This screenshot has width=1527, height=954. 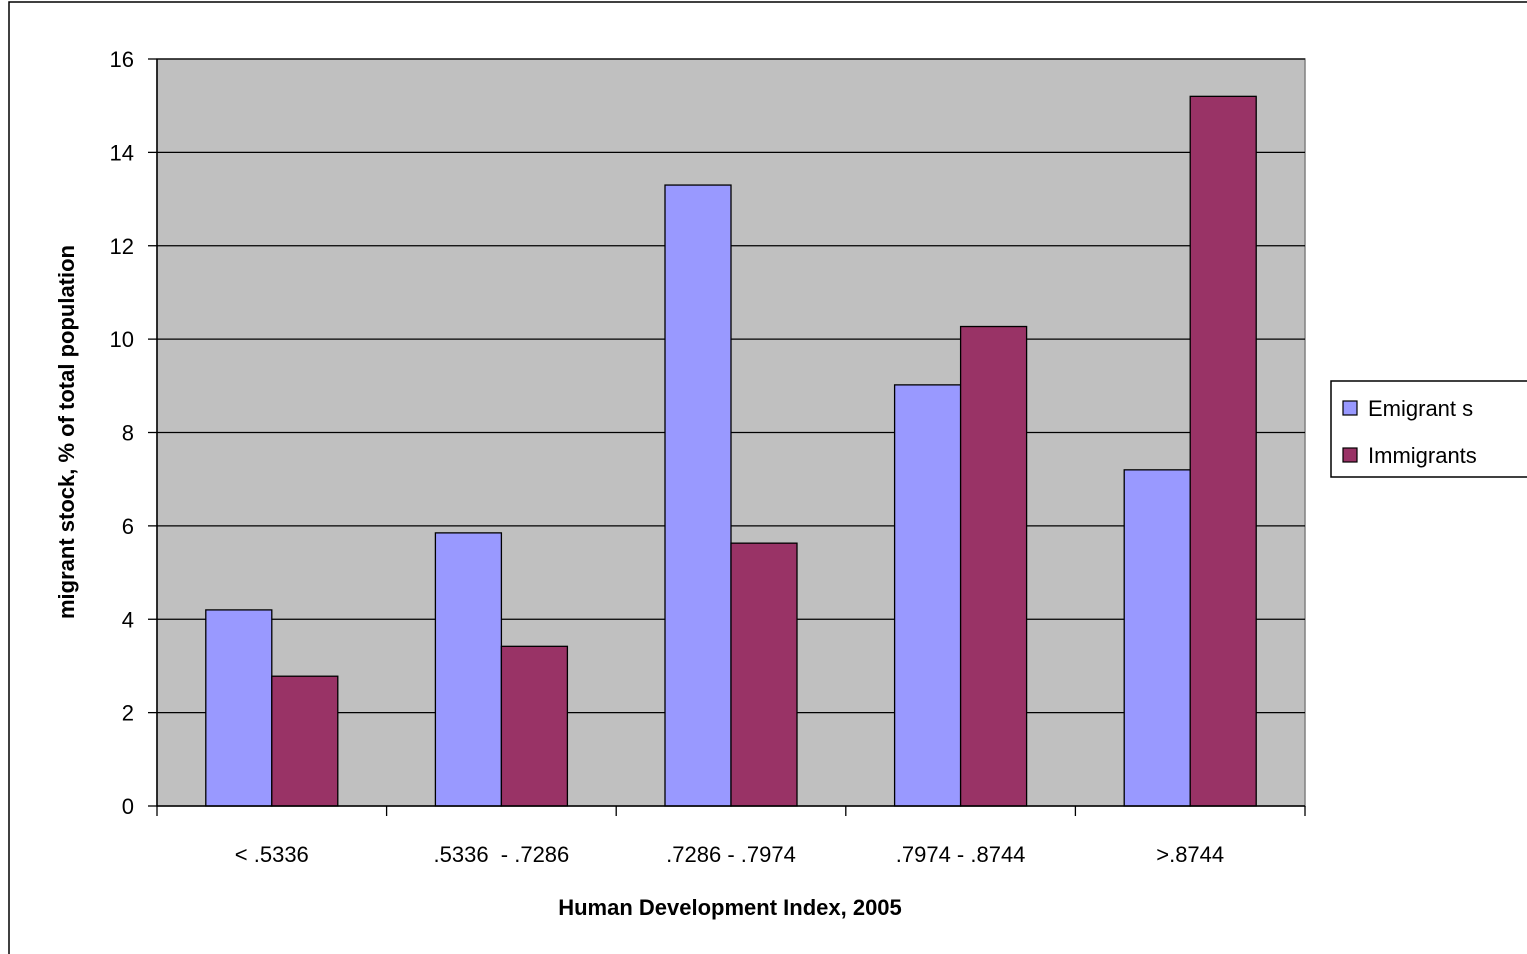 What do you see at coordinates (122, 152) in the screenshot?
I see `y-tick-label: 14` at bounding box center [122, 152].